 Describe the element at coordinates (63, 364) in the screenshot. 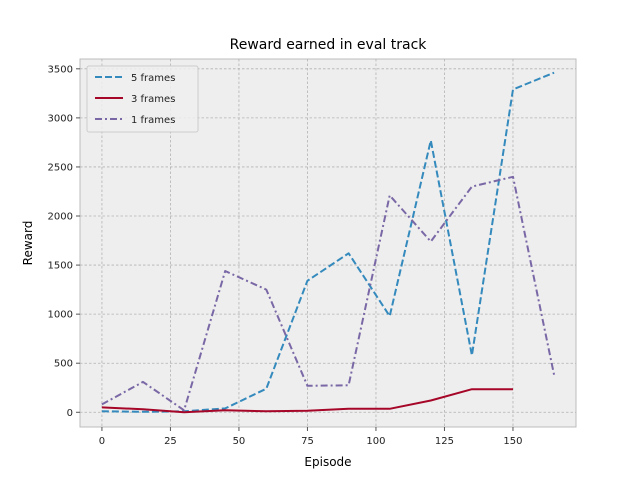

I see `y-tick-label: 500` at that location.